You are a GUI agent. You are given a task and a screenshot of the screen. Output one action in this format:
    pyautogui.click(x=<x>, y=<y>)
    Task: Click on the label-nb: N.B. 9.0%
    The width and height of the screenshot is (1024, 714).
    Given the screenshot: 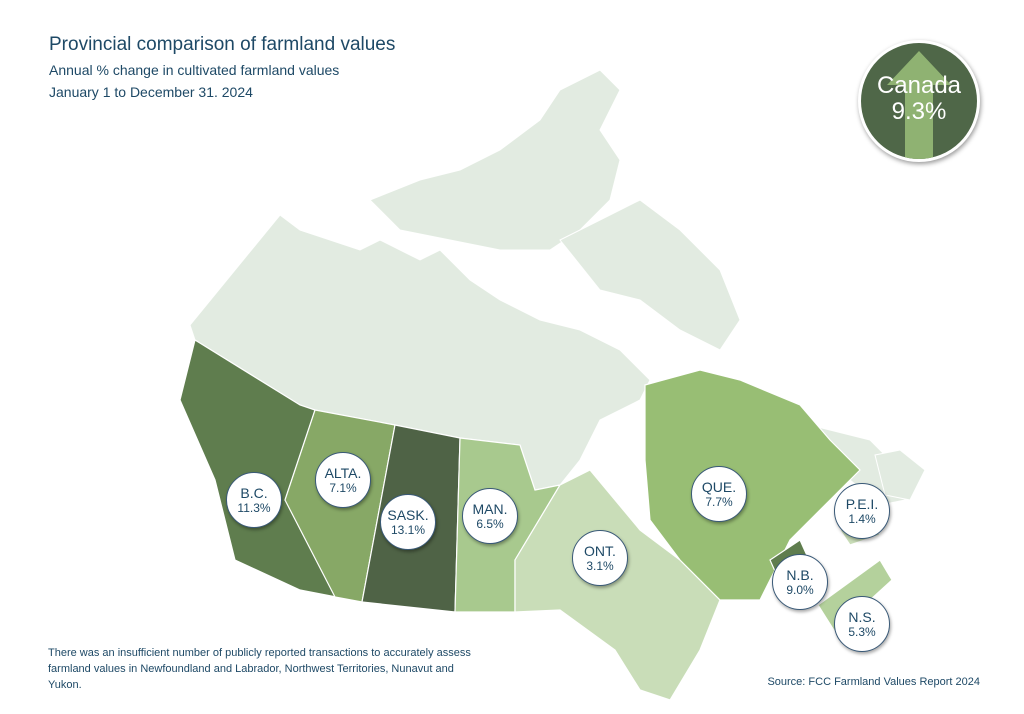 What is the action you would take?
    pyautogui.click(x=800, y=582)
    